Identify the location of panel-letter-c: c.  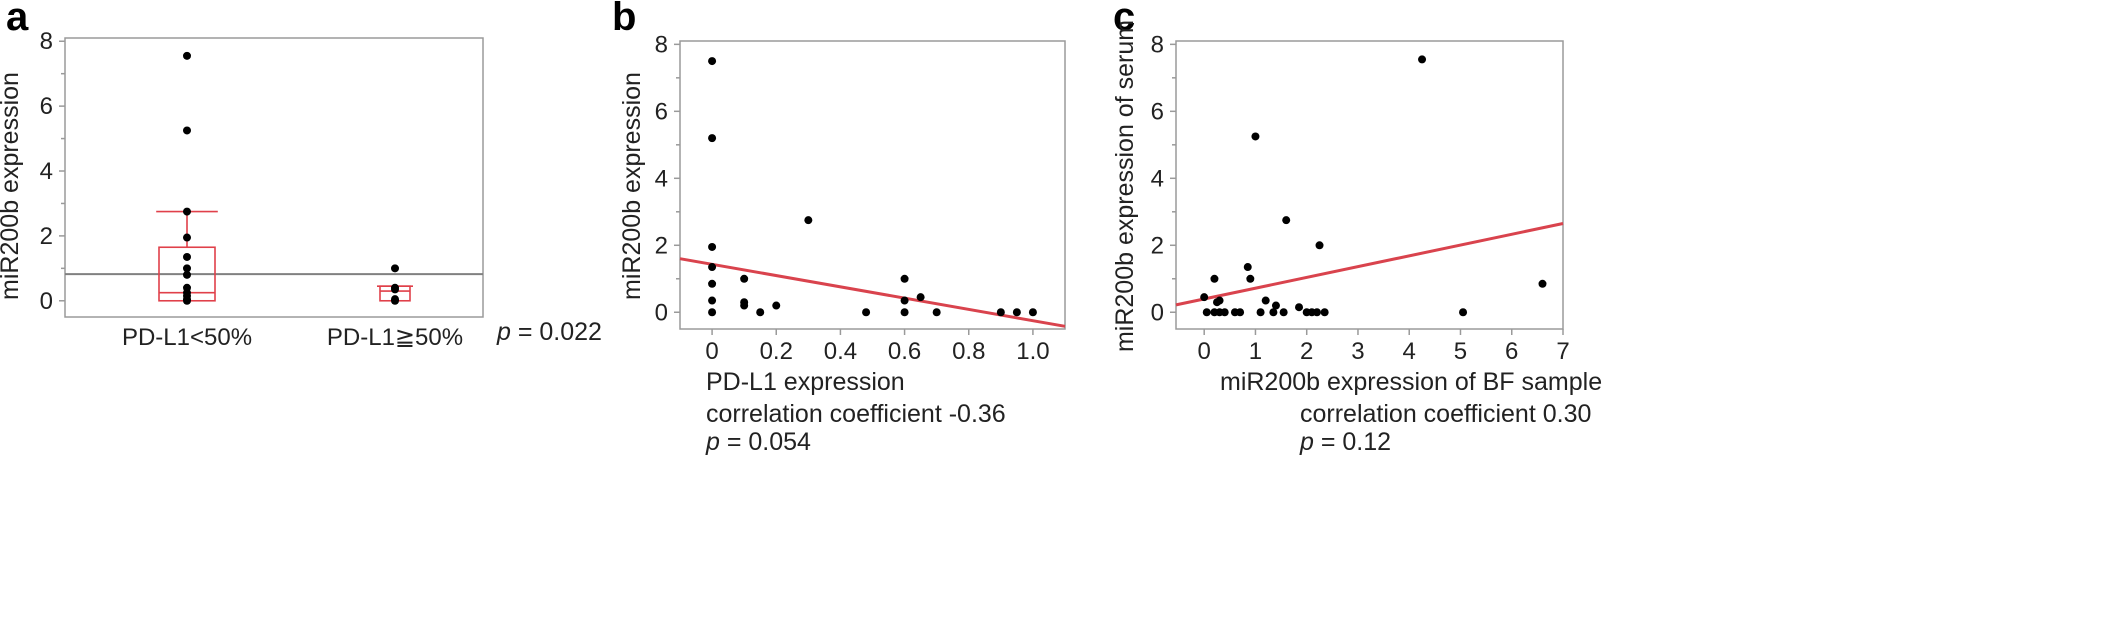
(1124, 19).